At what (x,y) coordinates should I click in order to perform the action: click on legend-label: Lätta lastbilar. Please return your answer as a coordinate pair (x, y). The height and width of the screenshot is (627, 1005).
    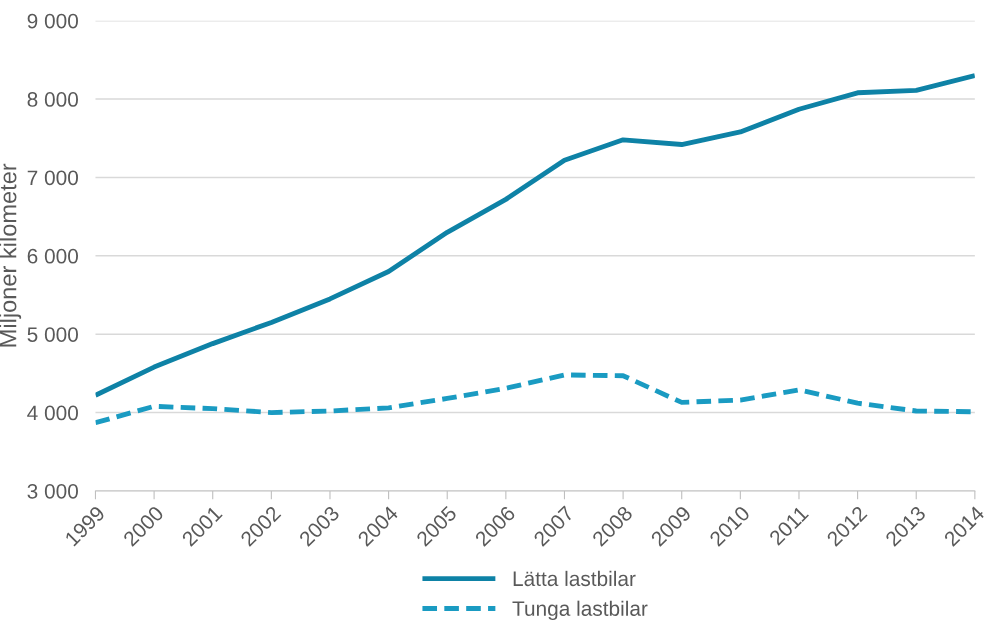
    Looking at the image, I should click on (574, 578).